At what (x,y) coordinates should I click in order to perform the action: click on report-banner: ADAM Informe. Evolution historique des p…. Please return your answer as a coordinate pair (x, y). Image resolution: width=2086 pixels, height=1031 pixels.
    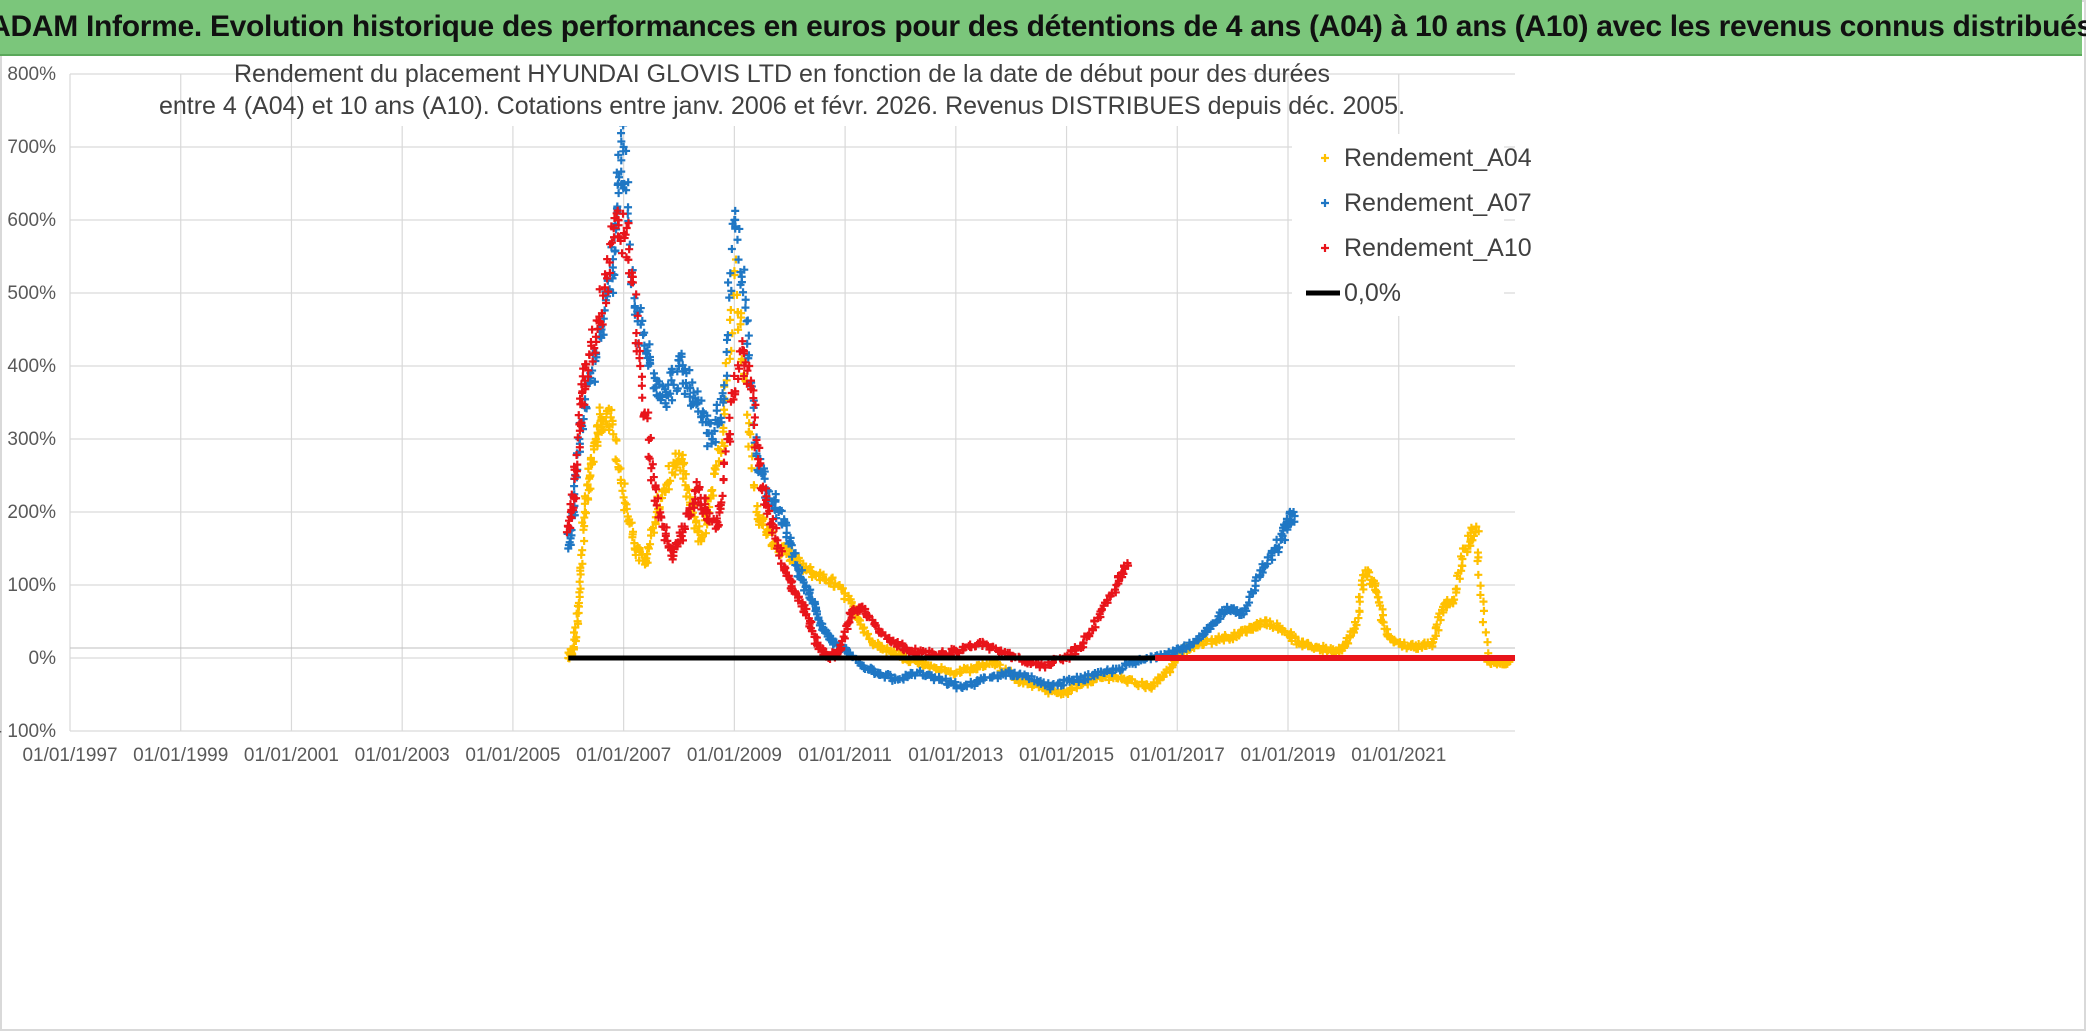
    Looking at the image, I should click on (1043, 28).